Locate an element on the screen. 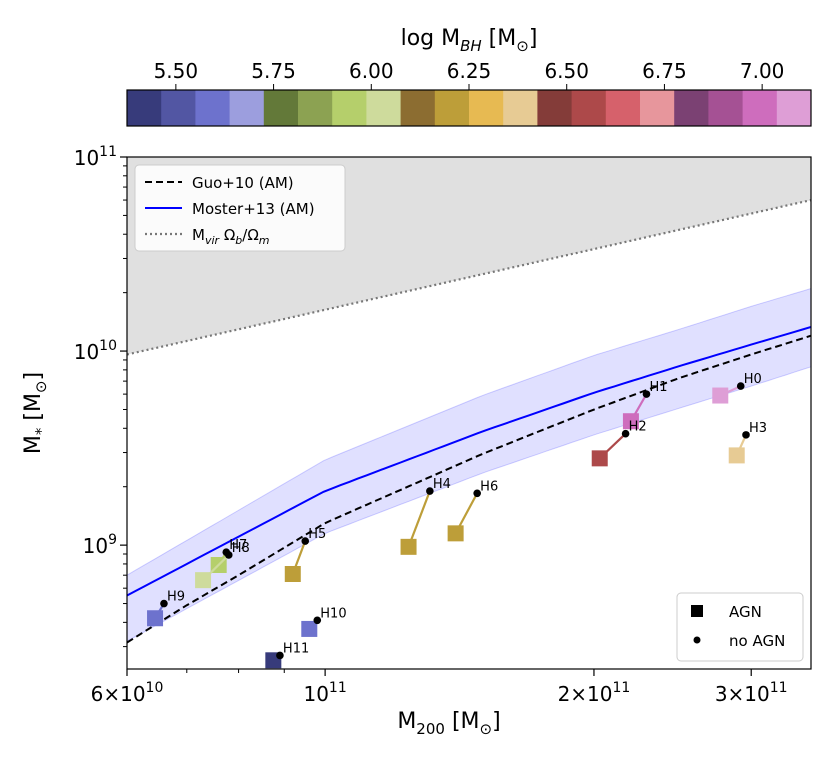  y-tick-label: 109 is located at coordinates (100, 545).